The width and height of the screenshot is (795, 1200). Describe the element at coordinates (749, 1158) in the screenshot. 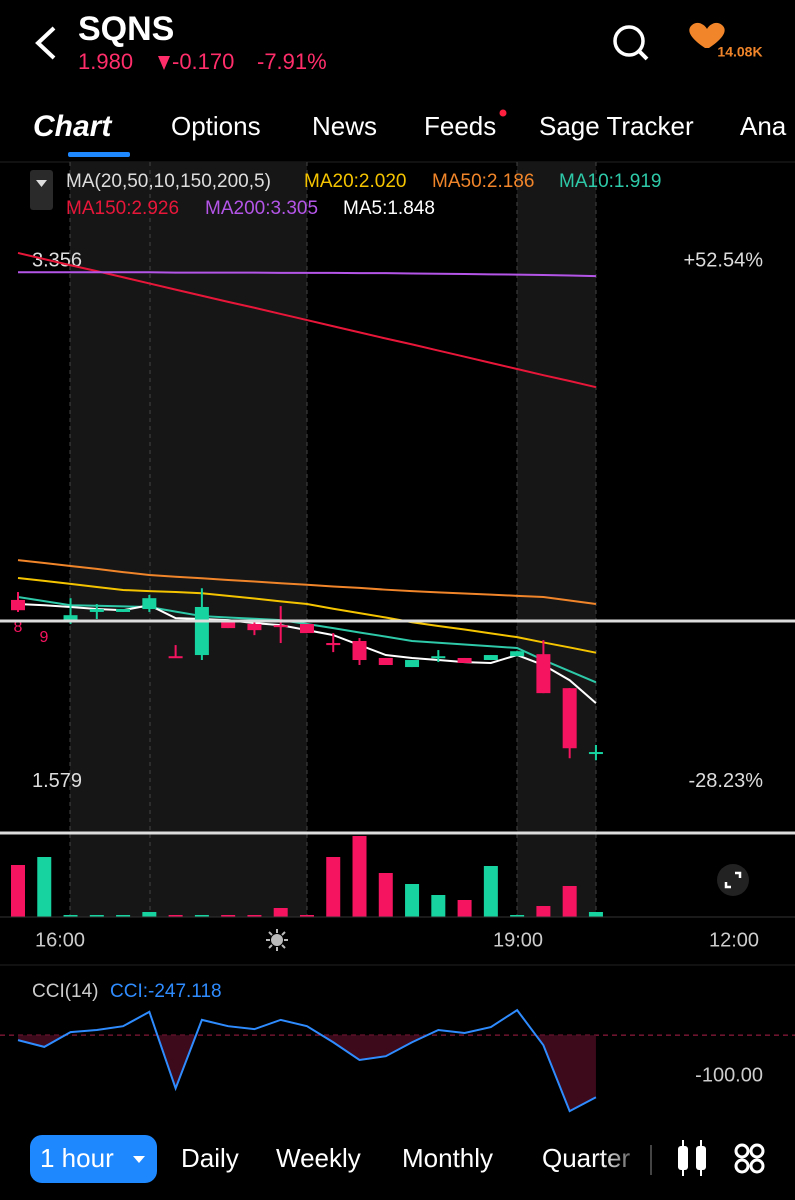

I see `layout-button` at that location.